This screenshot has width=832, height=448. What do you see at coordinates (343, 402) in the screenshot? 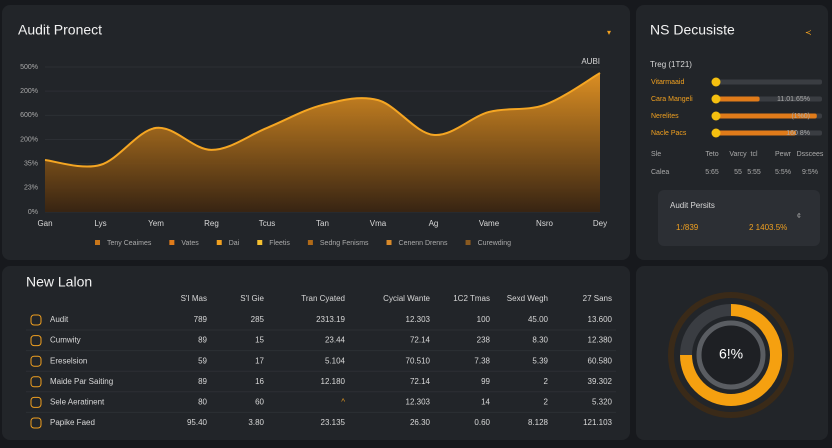
I see `cell: ^` at bounding box center [343, 402].